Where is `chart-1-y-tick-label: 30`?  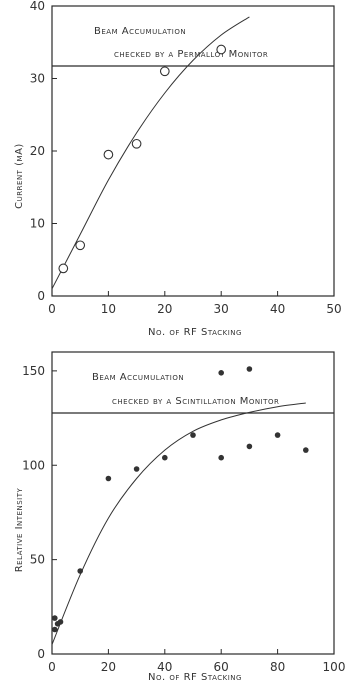 chart-1-y-tick-label: 30 is located at coordinates (37, 79).